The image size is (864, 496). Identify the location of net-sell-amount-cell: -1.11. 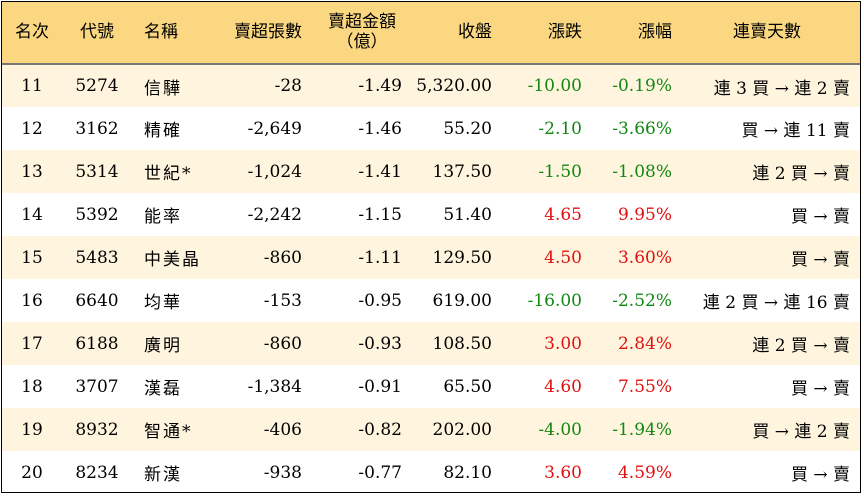
(380, 257).